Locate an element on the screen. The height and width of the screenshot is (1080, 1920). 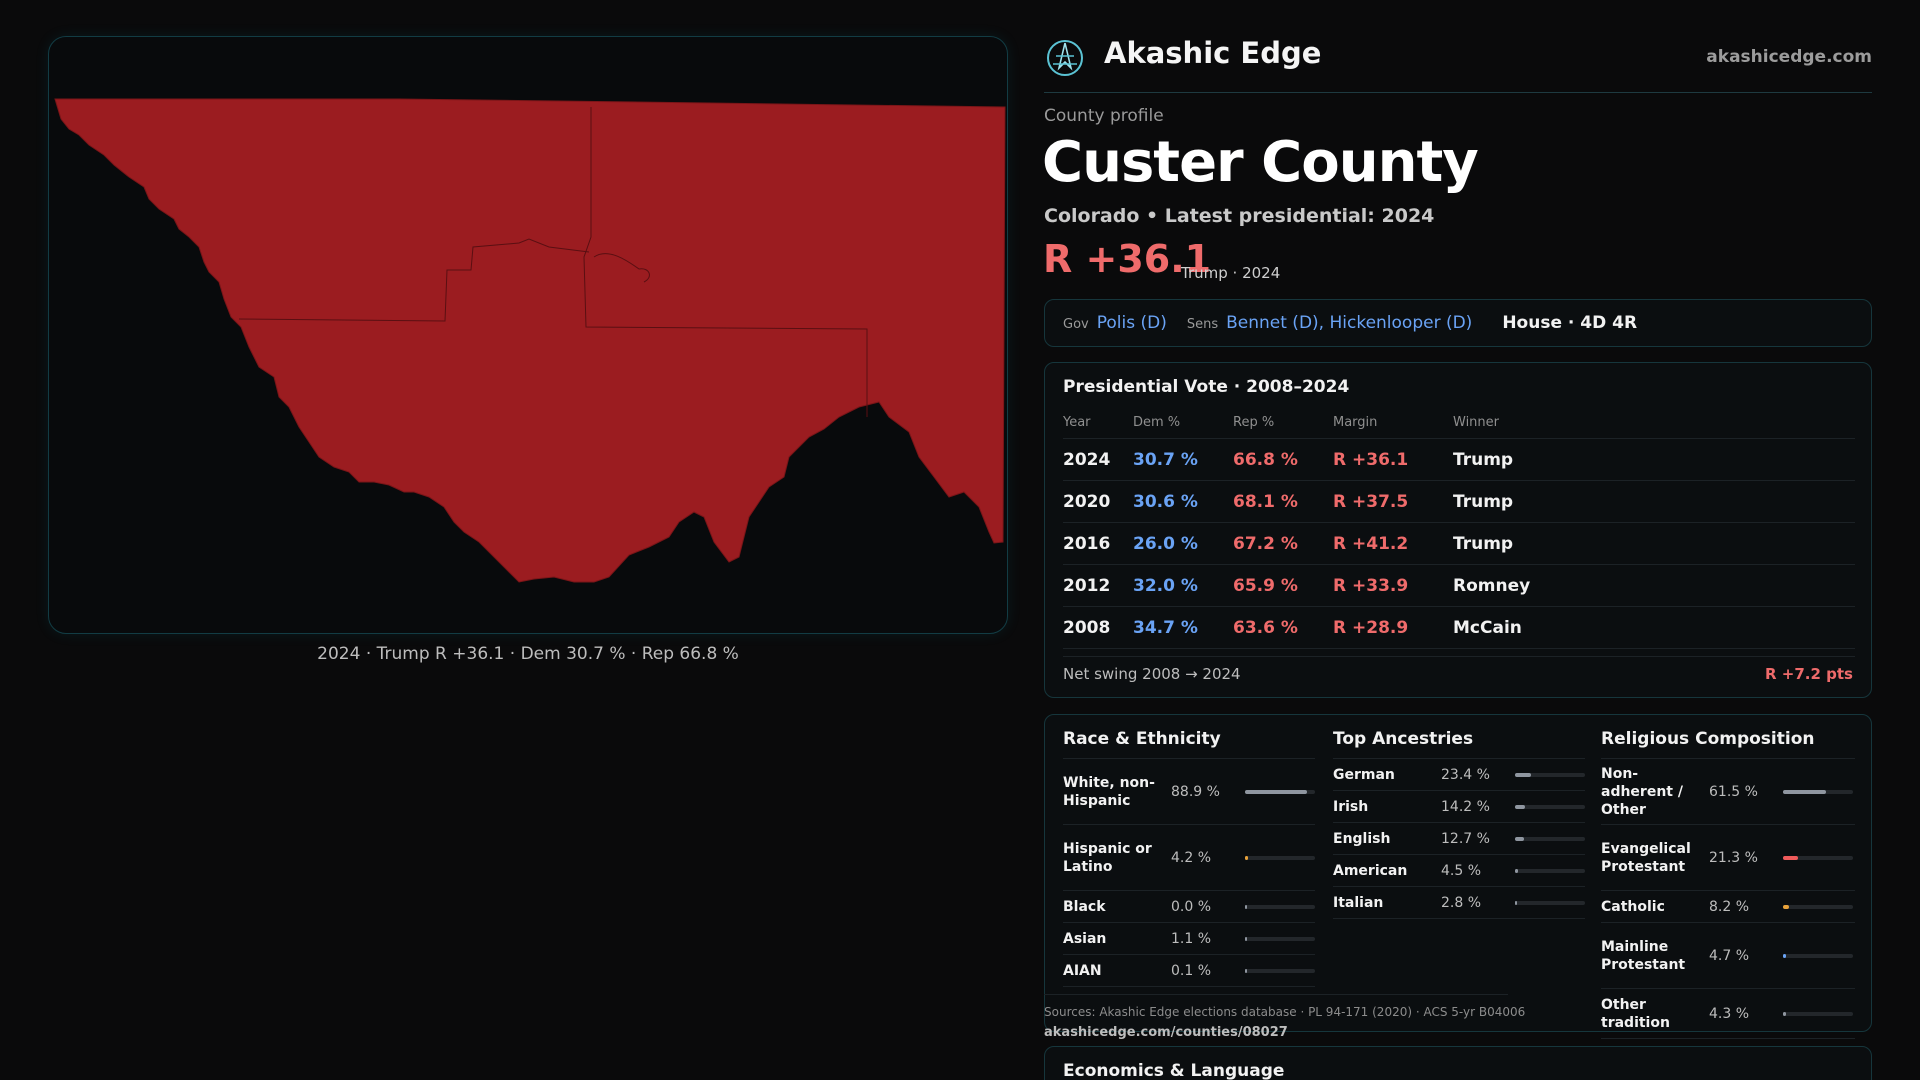
page-subtitle: Colorado • Latest presidential: 2024 is located at coordinates (1239, 216).